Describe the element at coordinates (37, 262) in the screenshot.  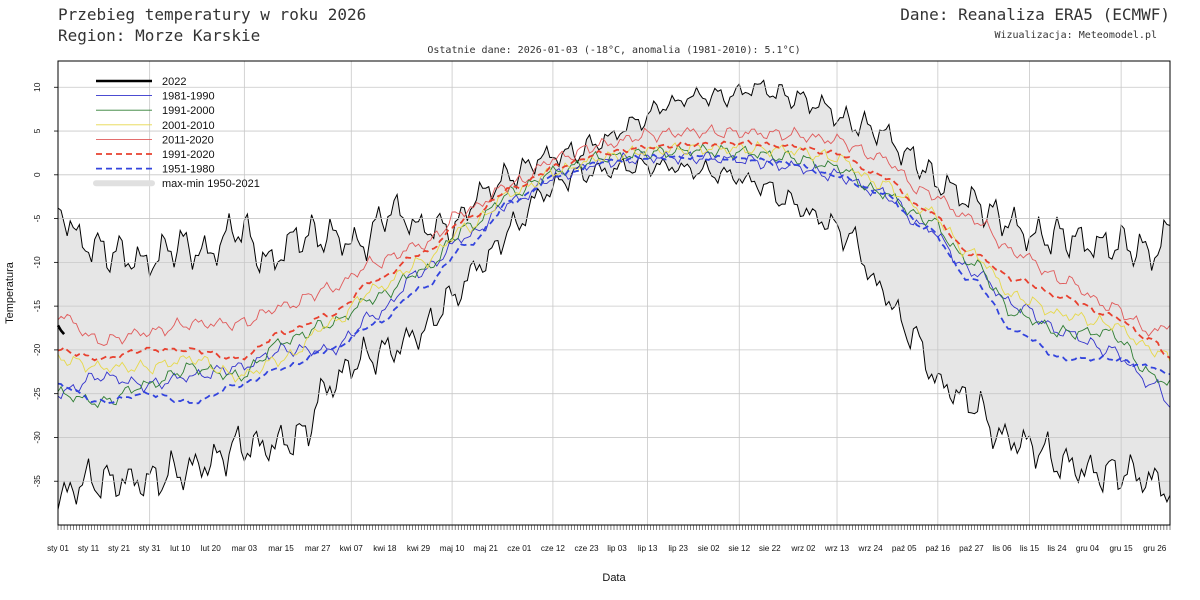
I see `y-tick-label: -10` at that location.